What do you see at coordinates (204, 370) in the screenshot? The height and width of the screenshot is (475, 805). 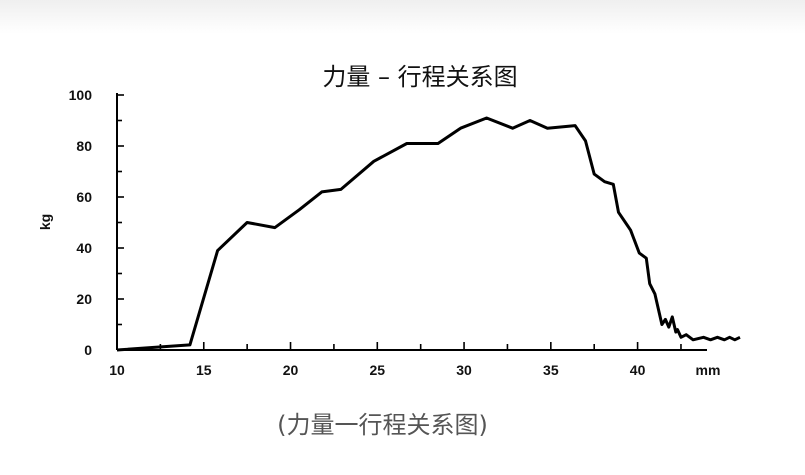 I see `x-tick-label: 15` at bounding box center [204, 370].